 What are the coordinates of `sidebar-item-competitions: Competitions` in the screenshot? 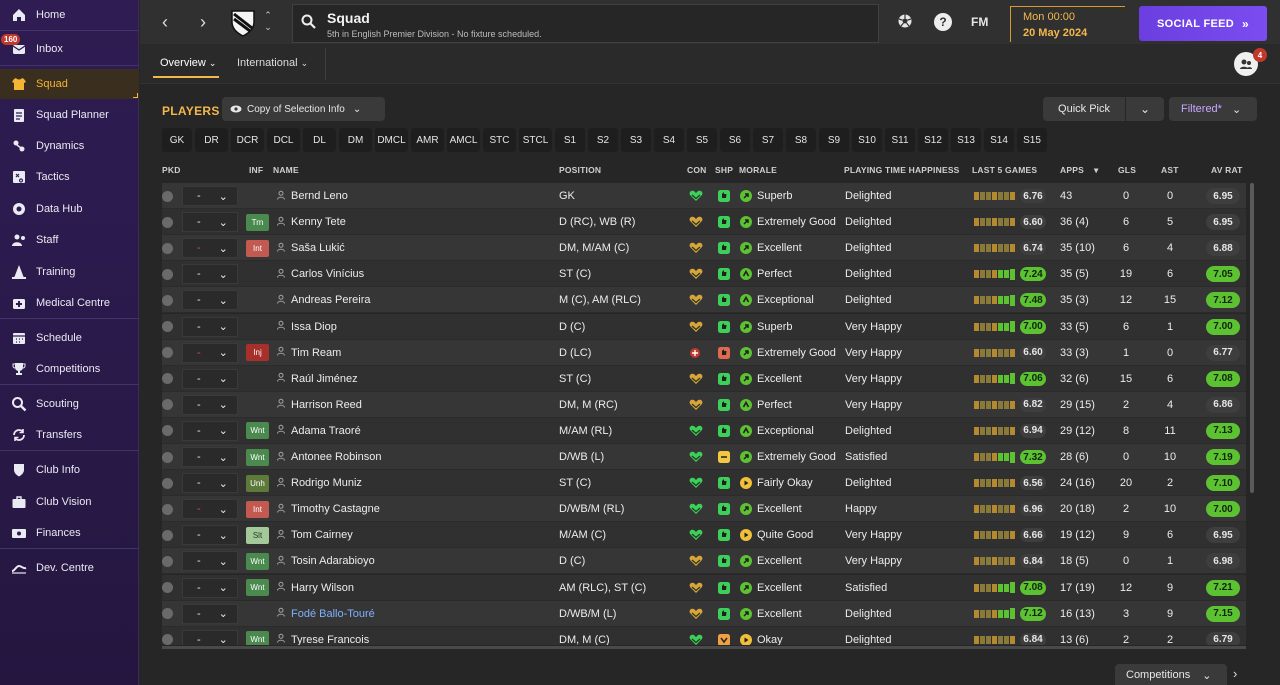 It's located at (69, 369).